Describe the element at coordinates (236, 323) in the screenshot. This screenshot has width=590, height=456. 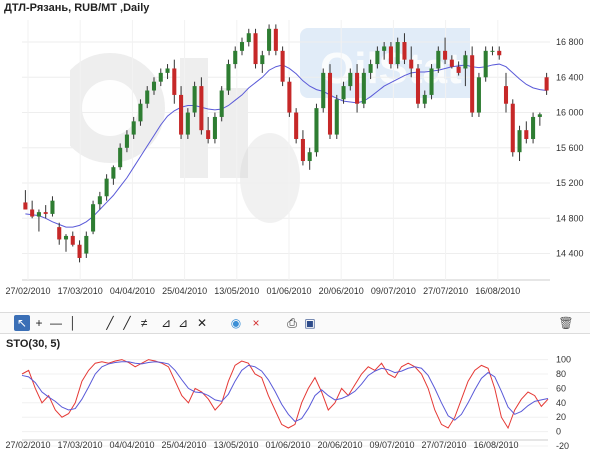
I see `comment-icon: ◉` at that location.